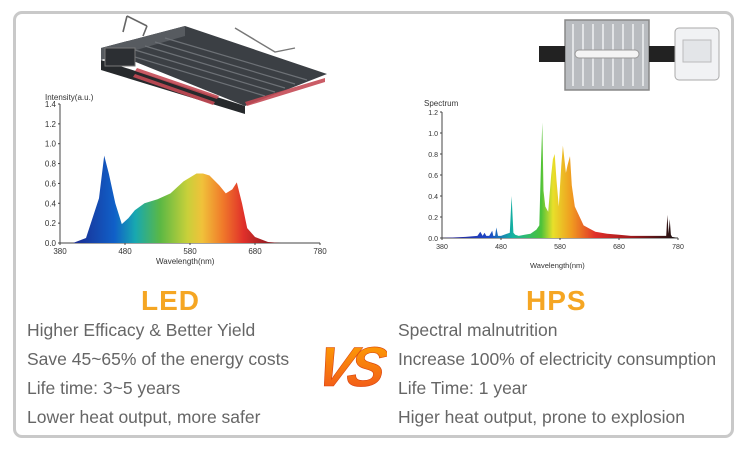  What do you see at coordinates (185, 261) in the screenshot?
I see `led-chart-xlabel: Wavelength(nm)` at bounding box center [185, 261].